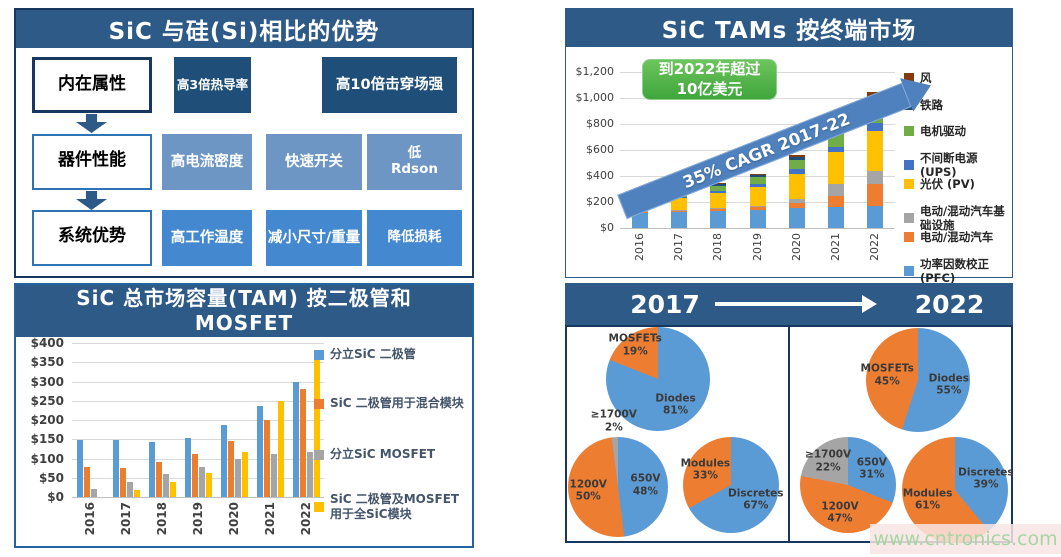 This screenshot has width=1061, height=557. Describe the element at coordinates (658, 379) in the screenshot. I see `pie-2017-device-type: Diodes 81% MOSFETs 19%` at that location.